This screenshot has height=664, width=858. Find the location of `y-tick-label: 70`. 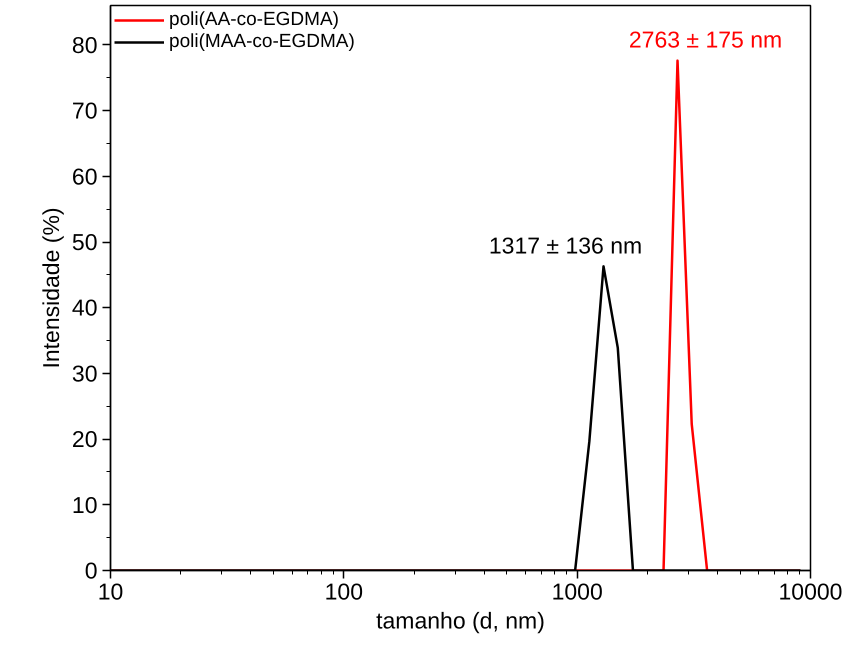

y-tick-label: 70 is located at coordinates (85, 111).